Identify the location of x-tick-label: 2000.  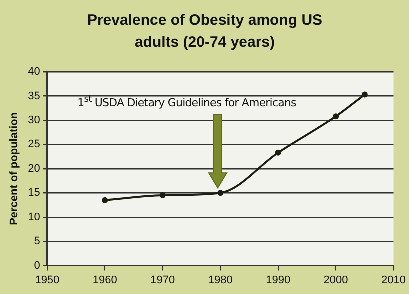
(336, 280).